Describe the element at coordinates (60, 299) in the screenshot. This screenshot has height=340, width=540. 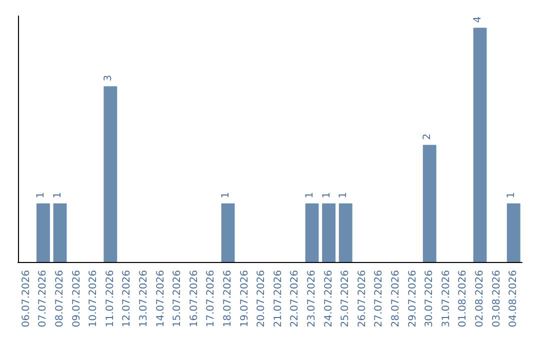
I see `x-tick-label: 08.07.2026` at that location.